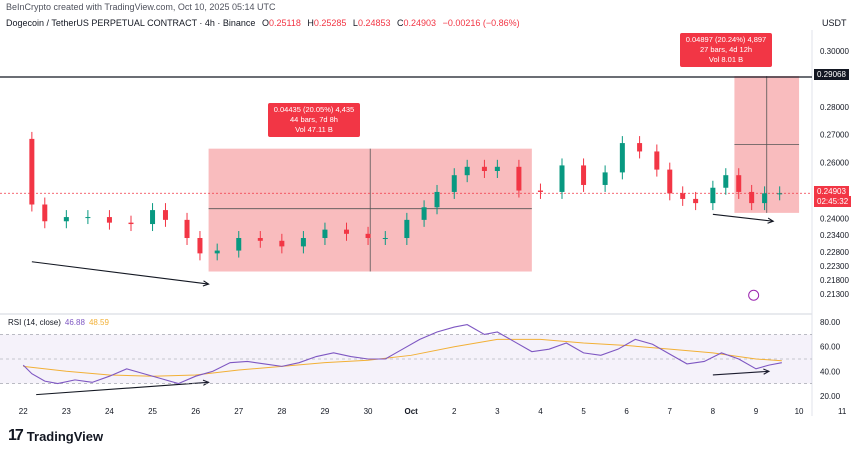 The height and width of the screenshot is (451, 860). I want to click on rsi-line, so click(402, 354).